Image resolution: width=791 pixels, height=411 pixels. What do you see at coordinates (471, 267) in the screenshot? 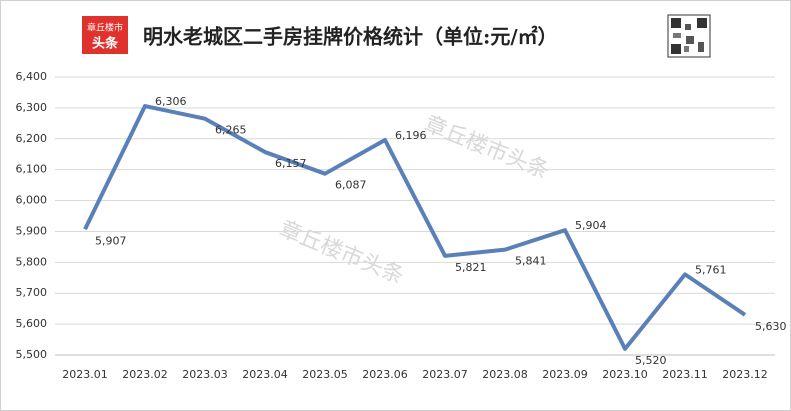
I see `data-label: 5,821` at bounding box center [471, 267].